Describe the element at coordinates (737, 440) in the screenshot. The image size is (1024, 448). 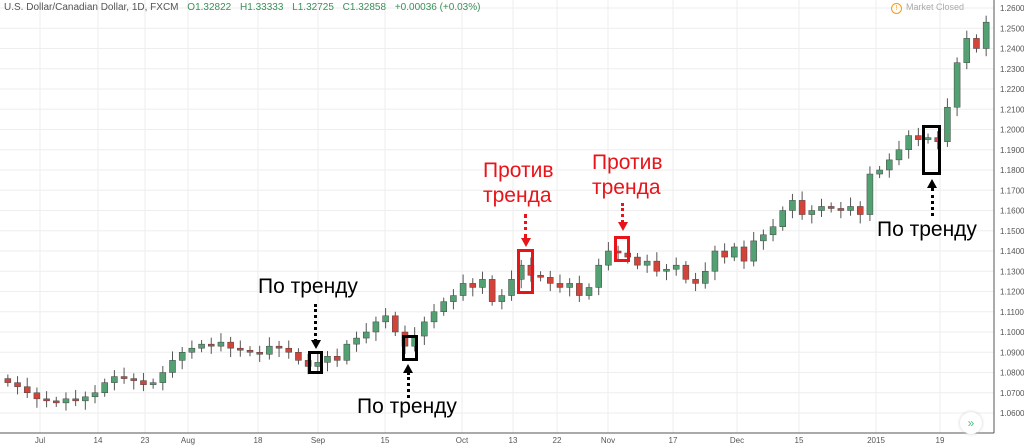
I see `x-tick-label: Dec` at that location.